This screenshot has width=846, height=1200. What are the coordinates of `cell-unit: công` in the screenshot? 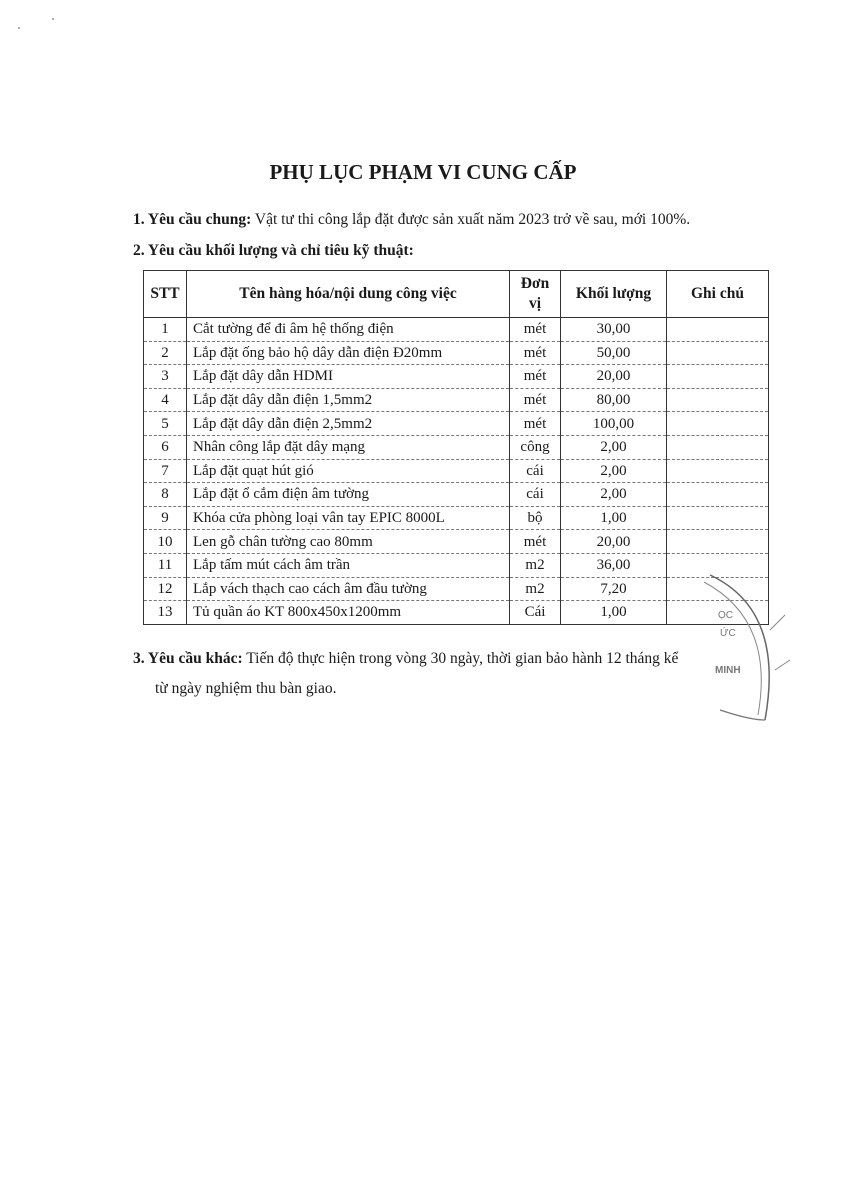 It's located at (535, 447).